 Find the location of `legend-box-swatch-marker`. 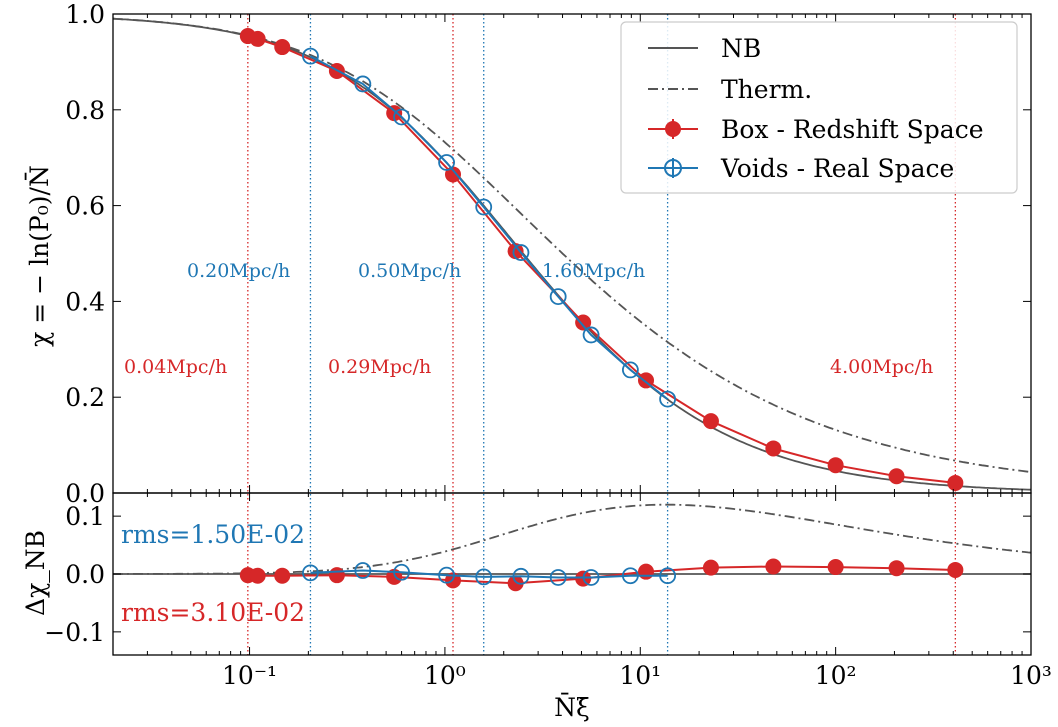

legend-box-swatch-marker is located at coordinates (673, 129).